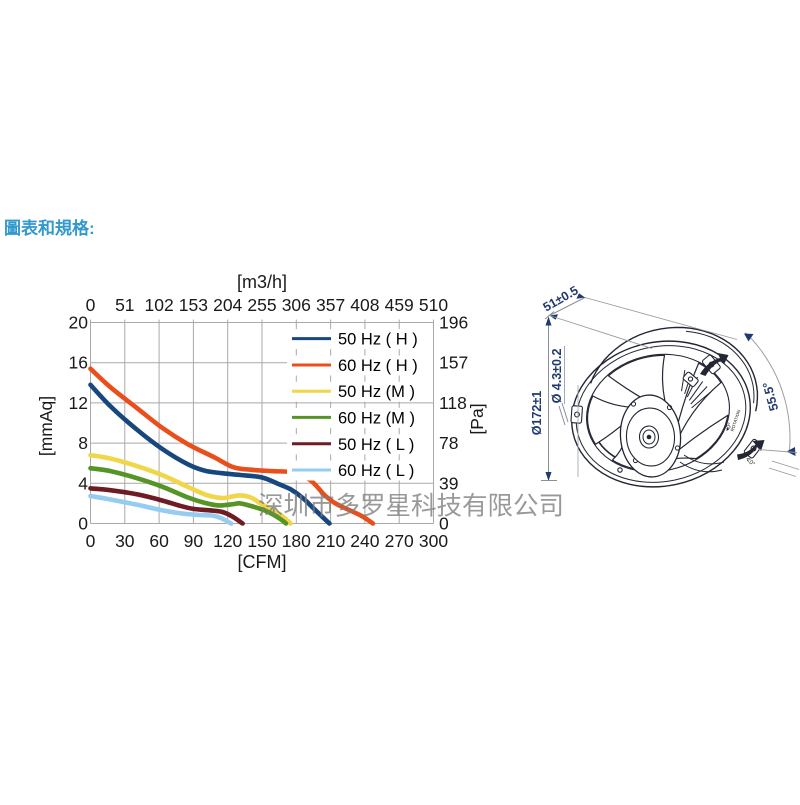  Describe the element at coordinates (376, 392) in the screenshot. I see `svg-text: 50 Hz (M )` at that location.